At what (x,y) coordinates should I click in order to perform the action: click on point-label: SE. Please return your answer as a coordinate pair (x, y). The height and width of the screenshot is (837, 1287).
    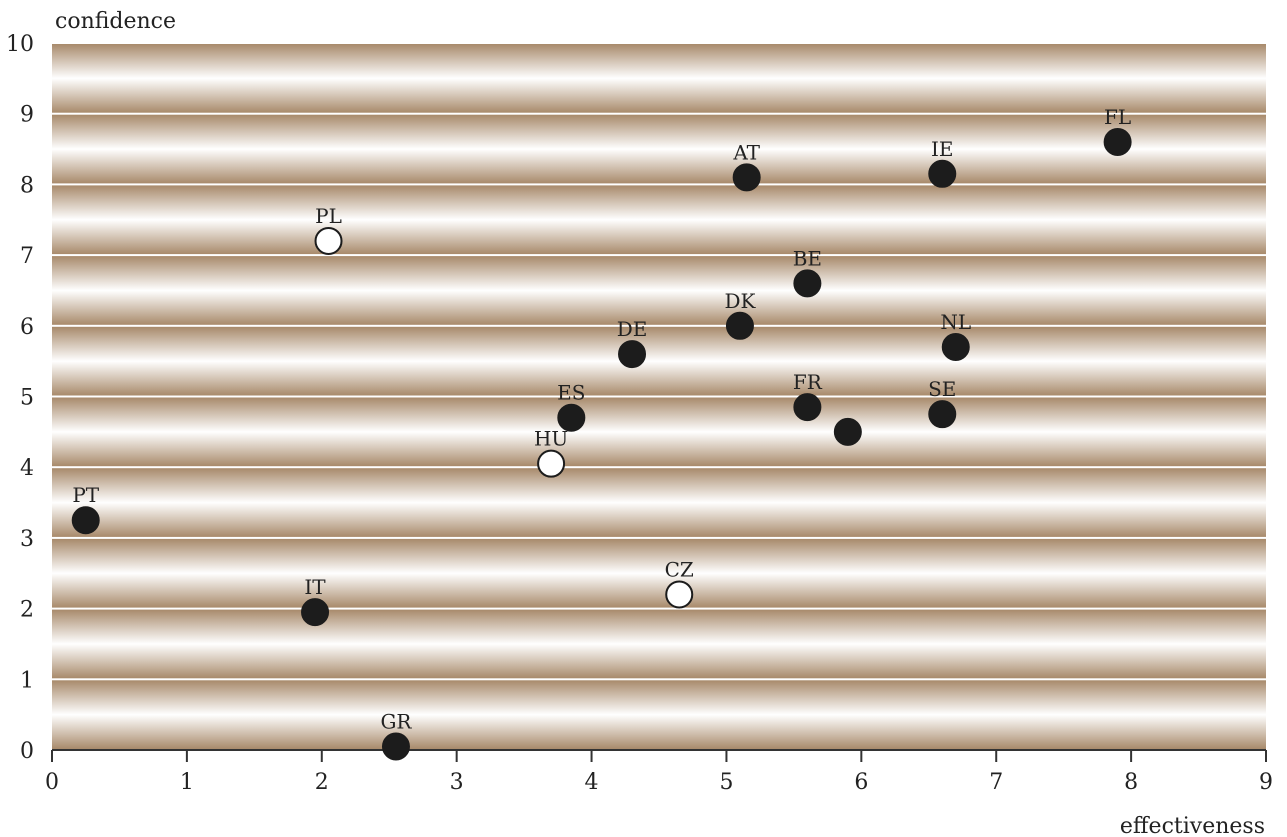
    Looking at the image, I should click on (942, 389).